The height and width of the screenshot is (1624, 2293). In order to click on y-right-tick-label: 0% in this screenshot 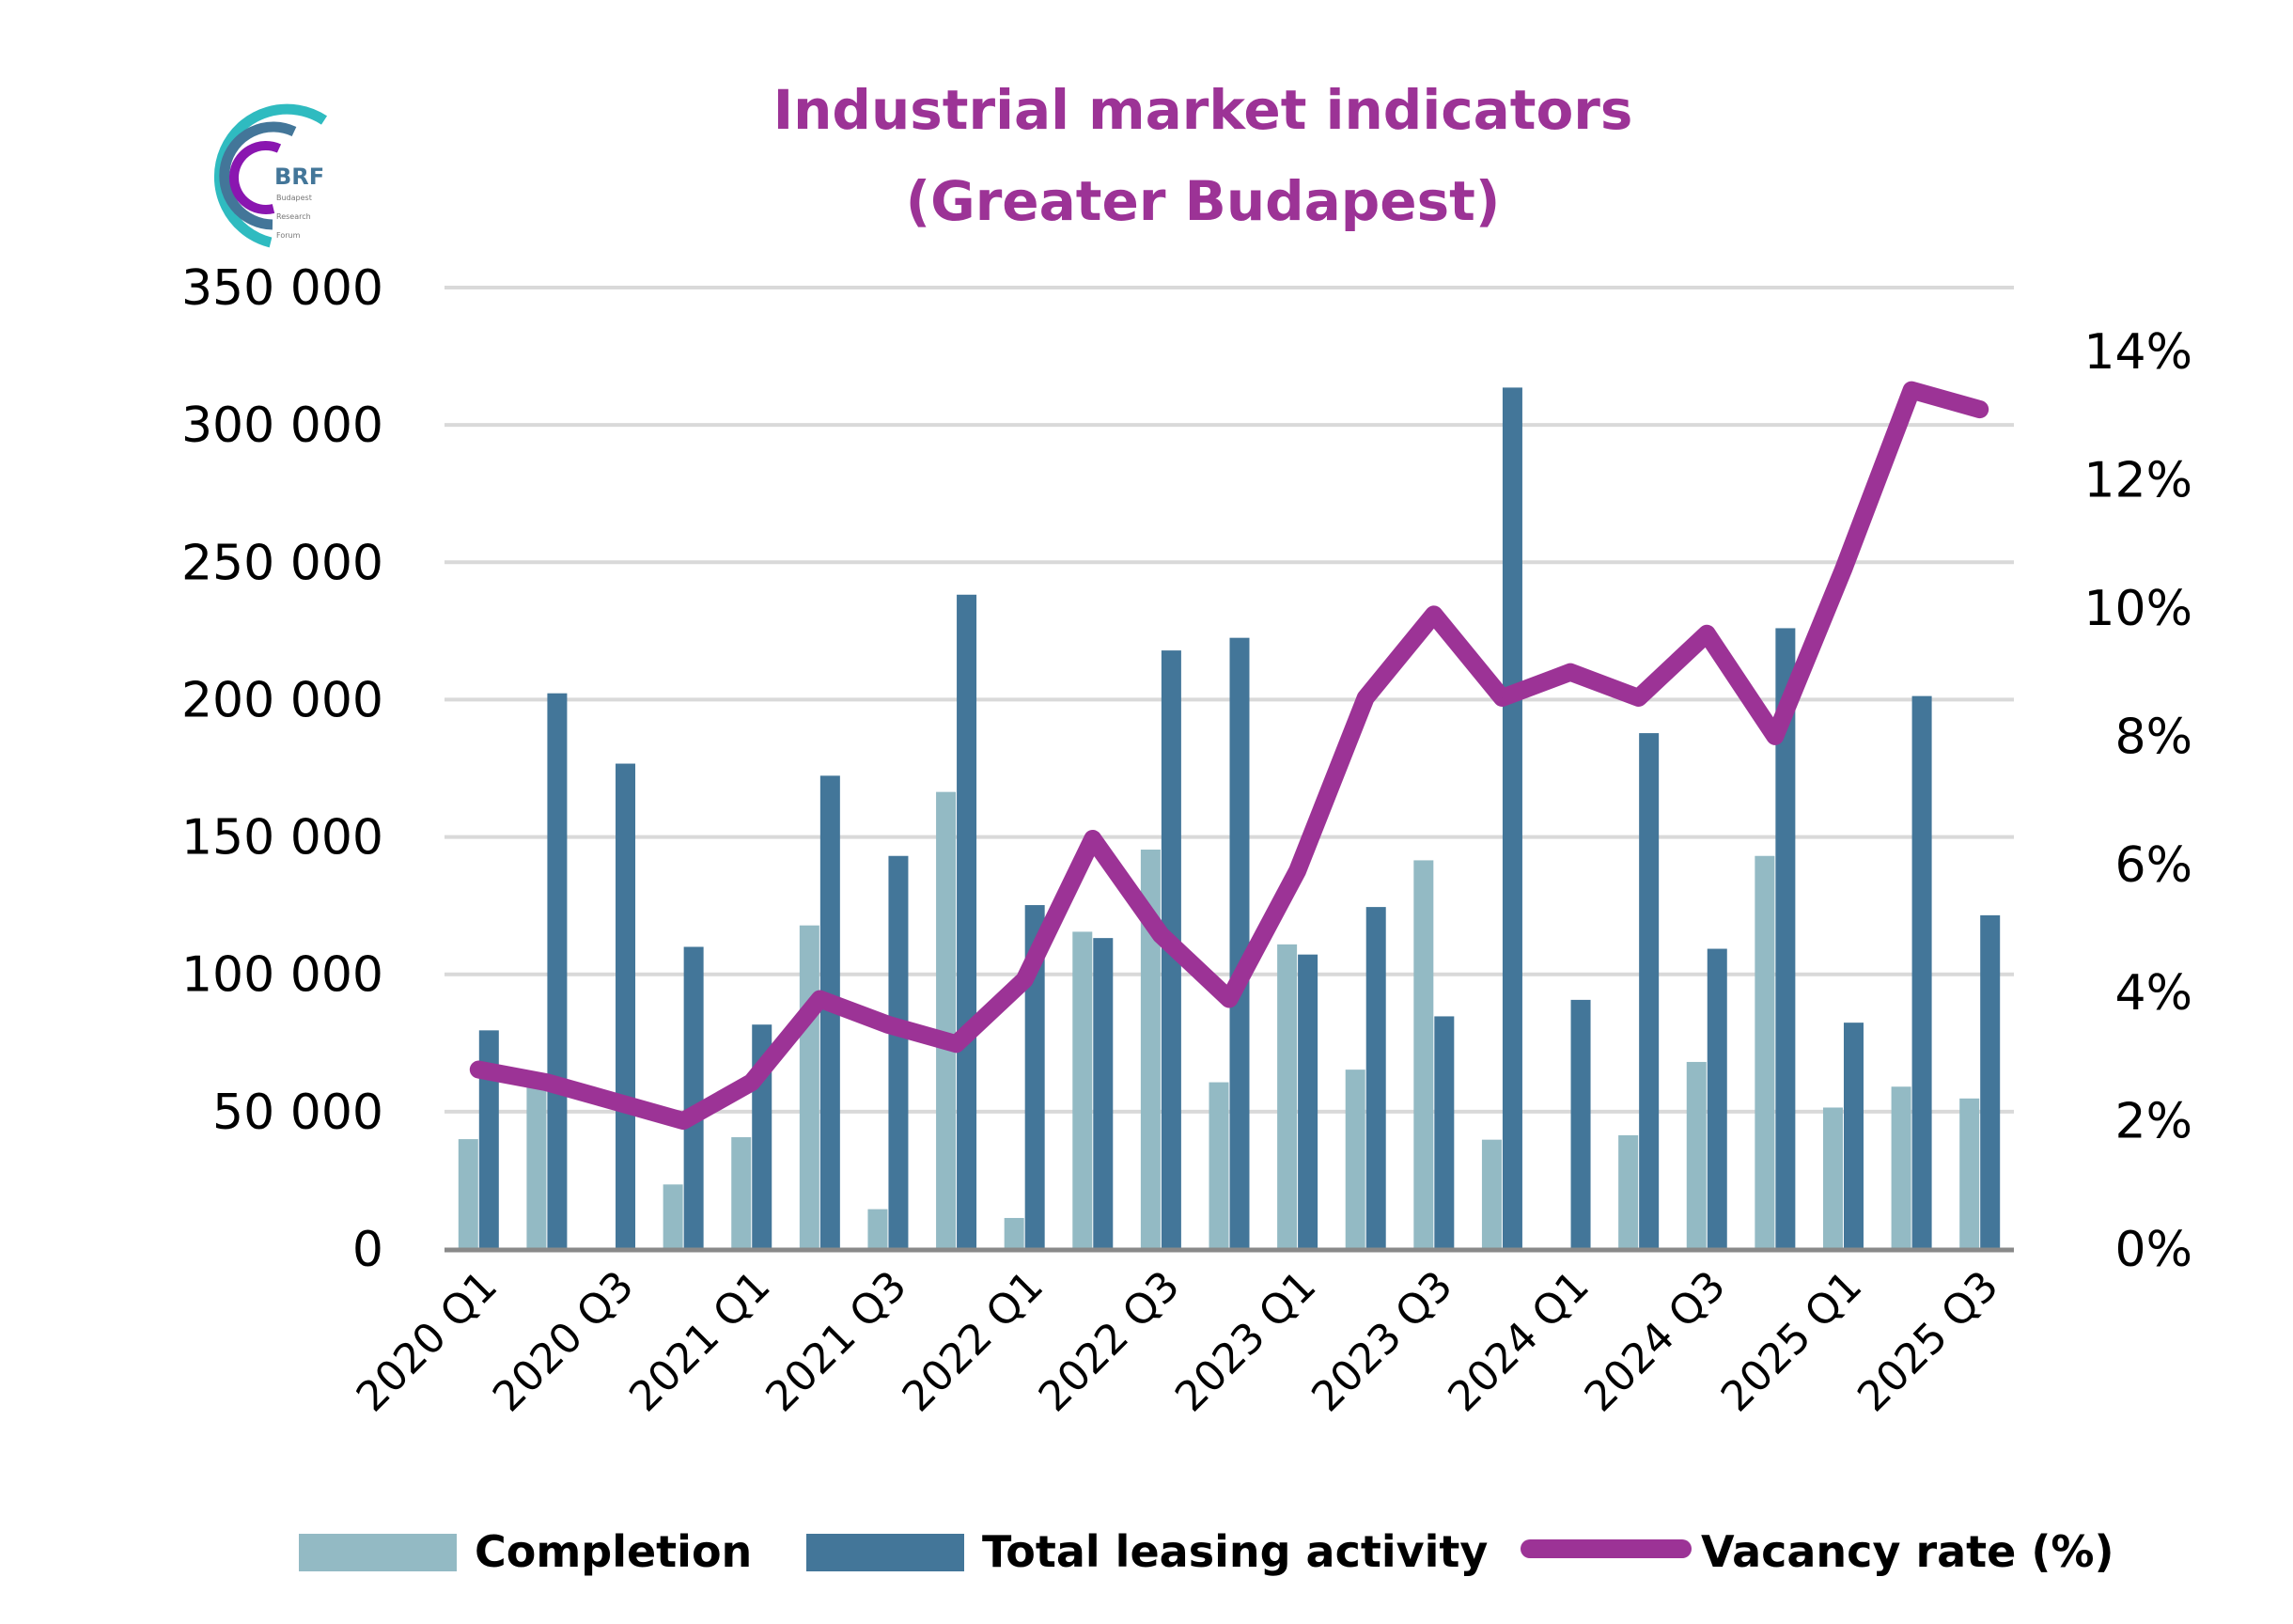, I will do `click(2154, 1250)`.